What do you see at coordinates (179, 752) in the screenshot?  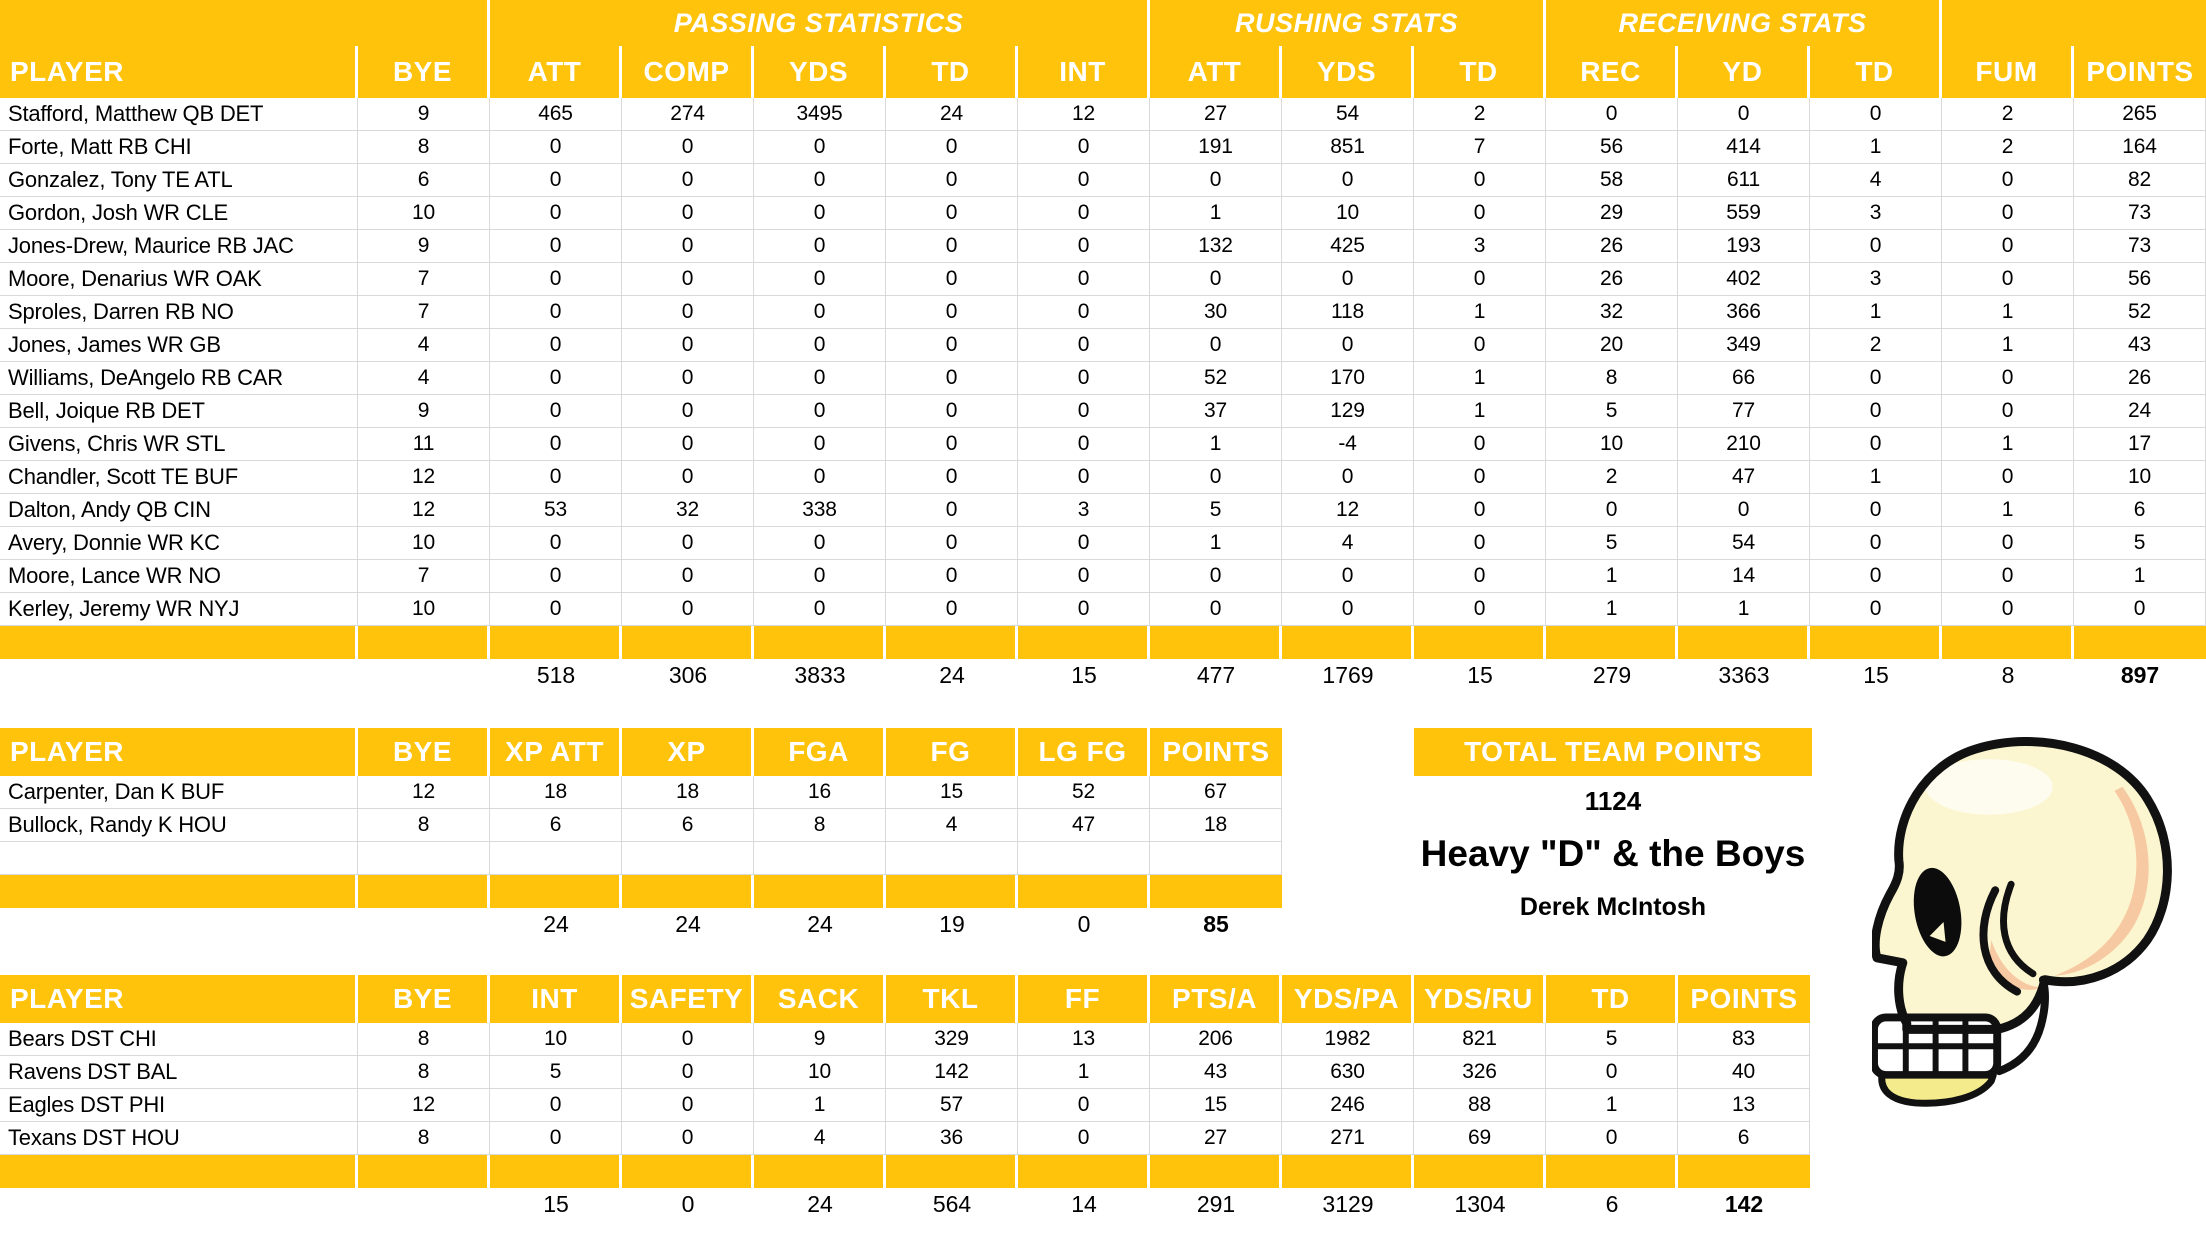 I see `col-header-player: PLAYER` at bounding box center [179, 752].